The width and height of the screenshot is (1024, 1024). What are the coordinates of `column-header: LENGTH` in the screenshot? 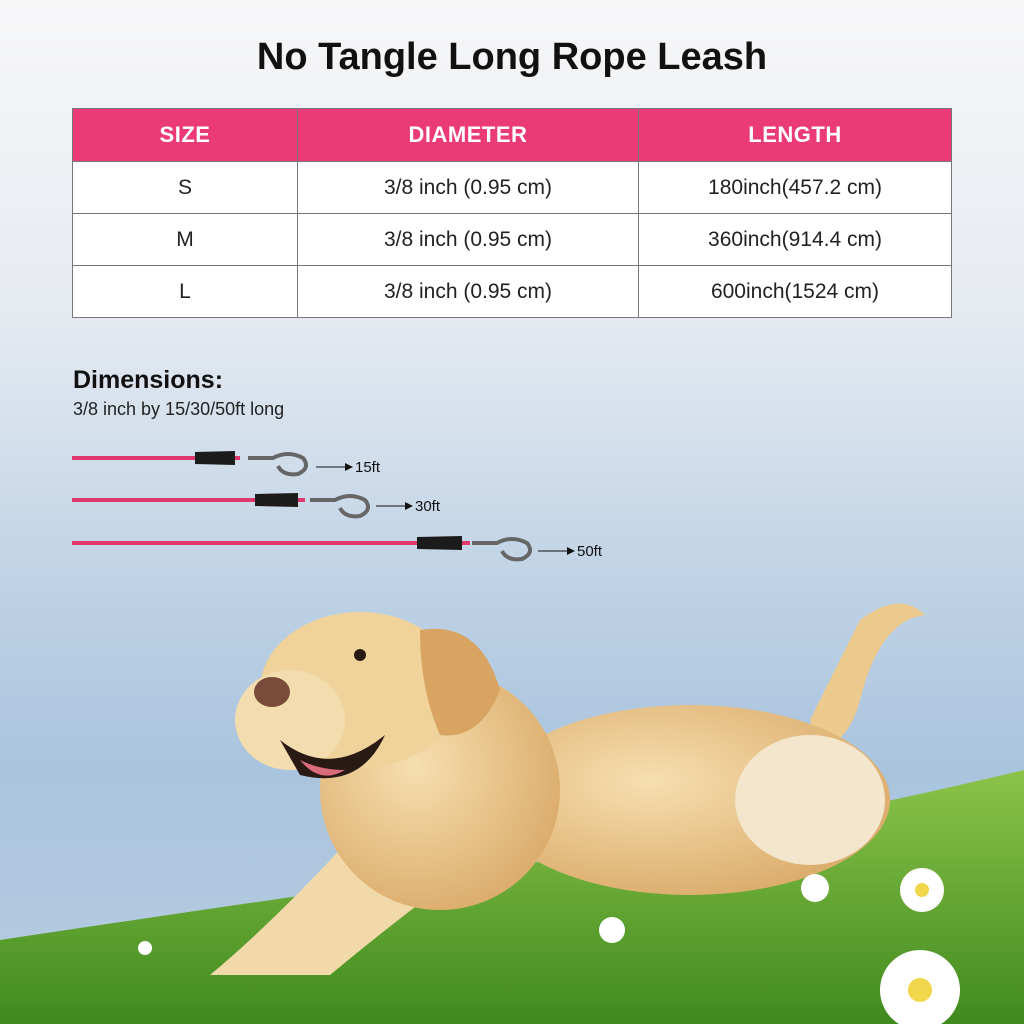 It's located at (795, 135).